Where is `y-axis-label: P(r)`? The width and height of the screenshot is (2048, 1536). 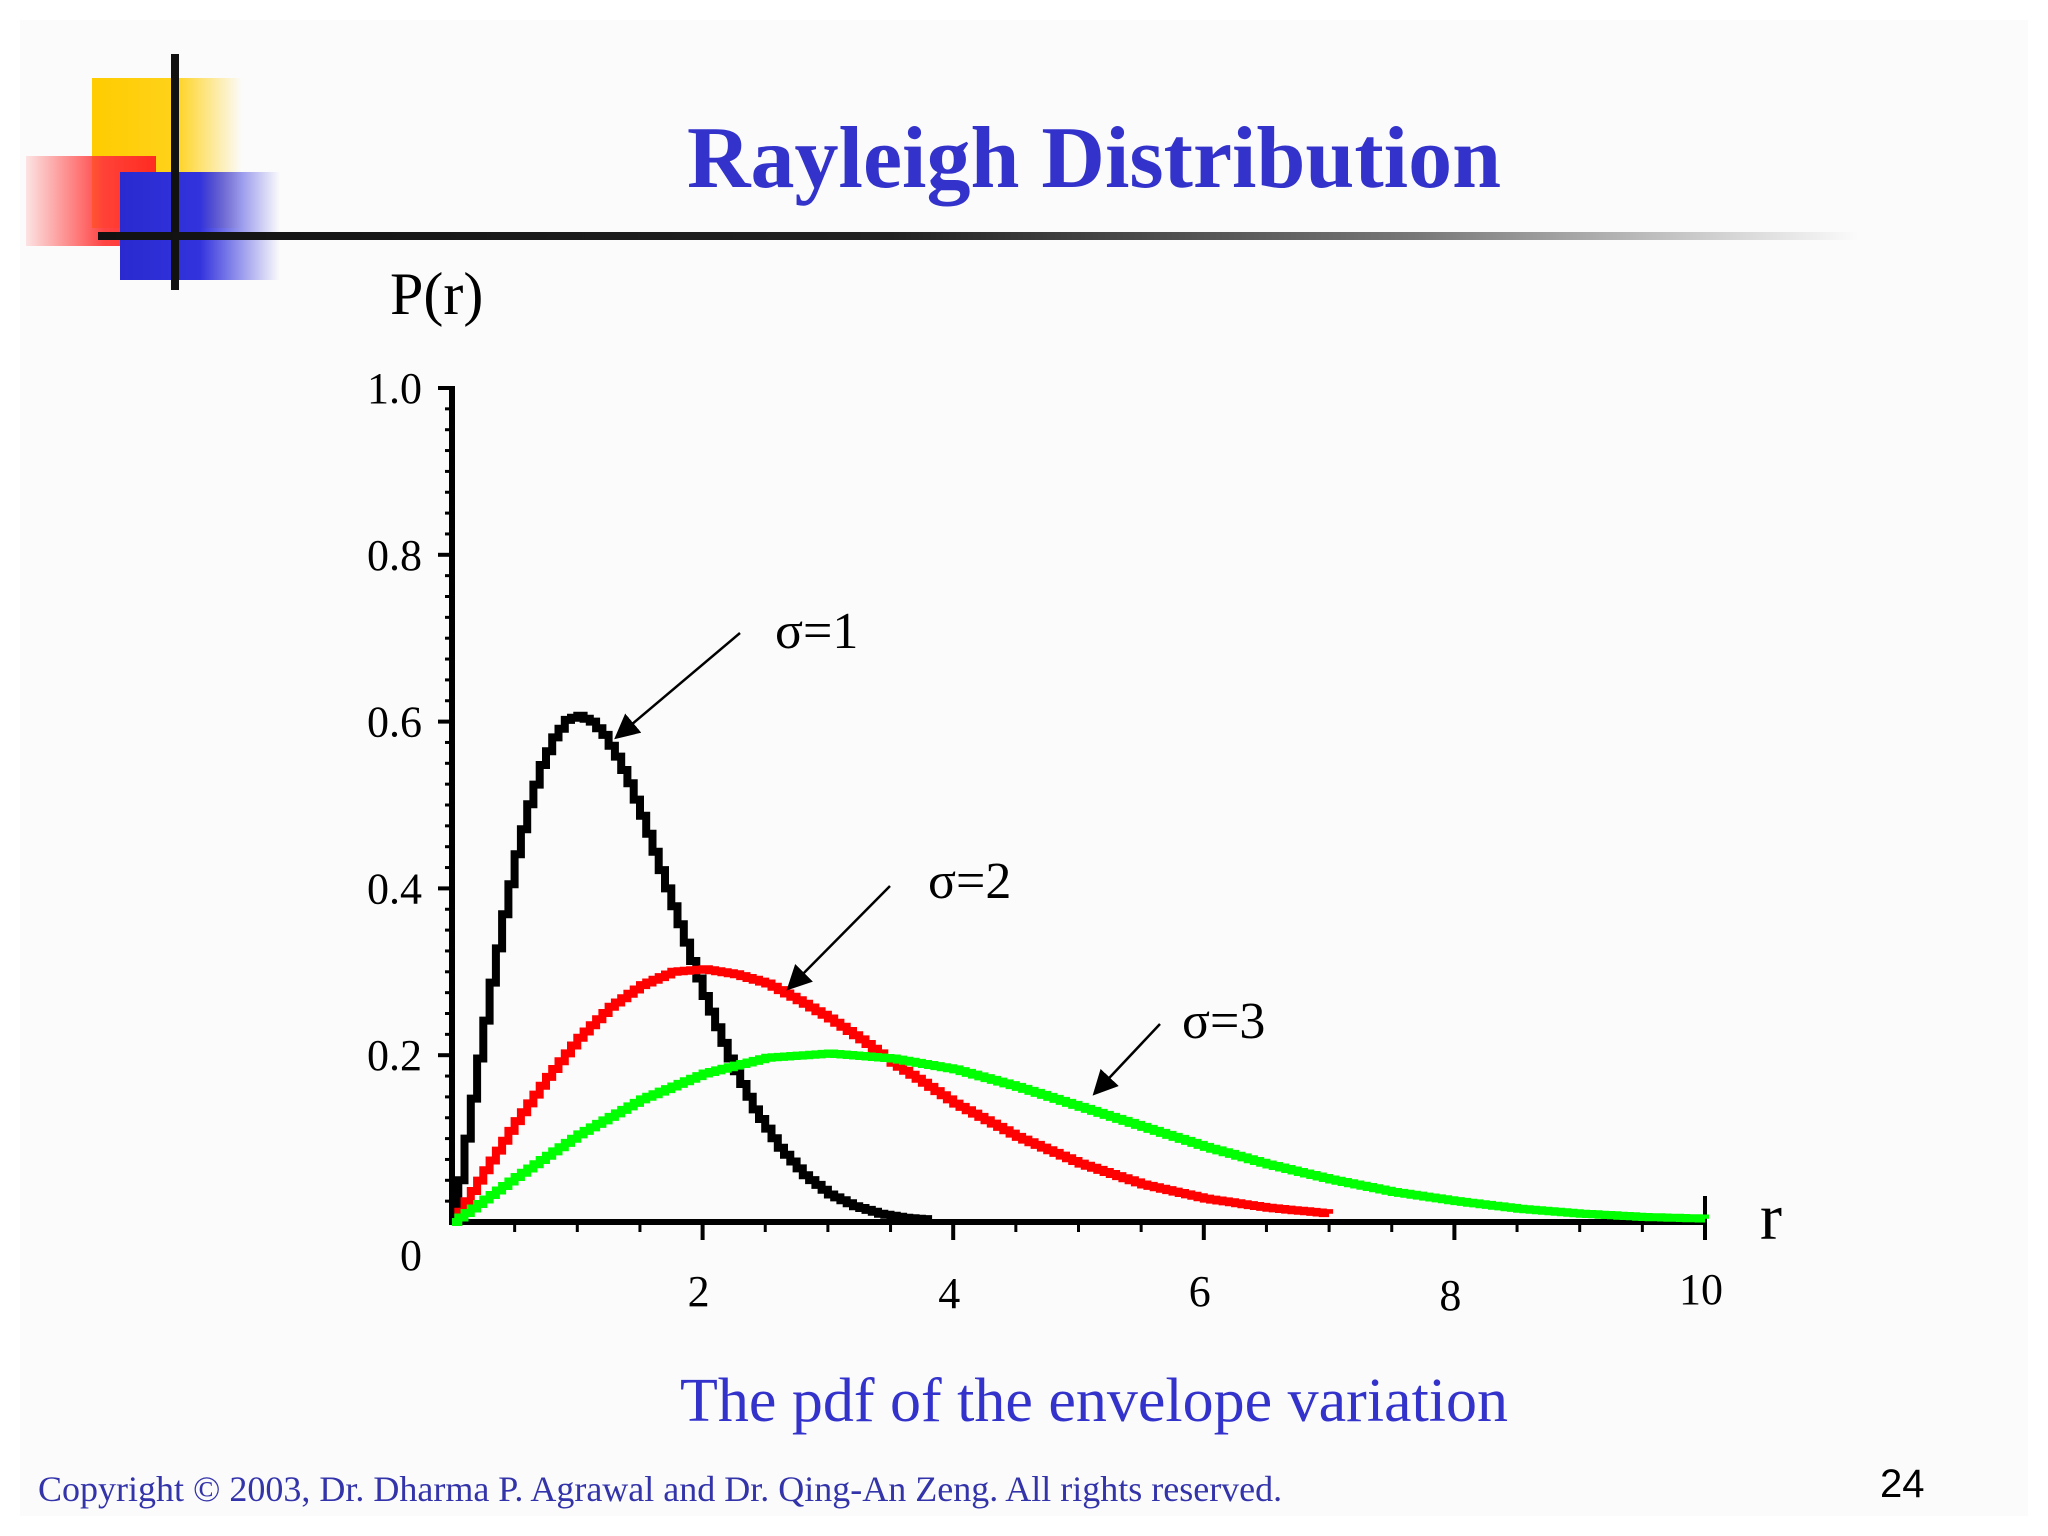
y-axis-label: P(r) is located at coordinates (437, 294).